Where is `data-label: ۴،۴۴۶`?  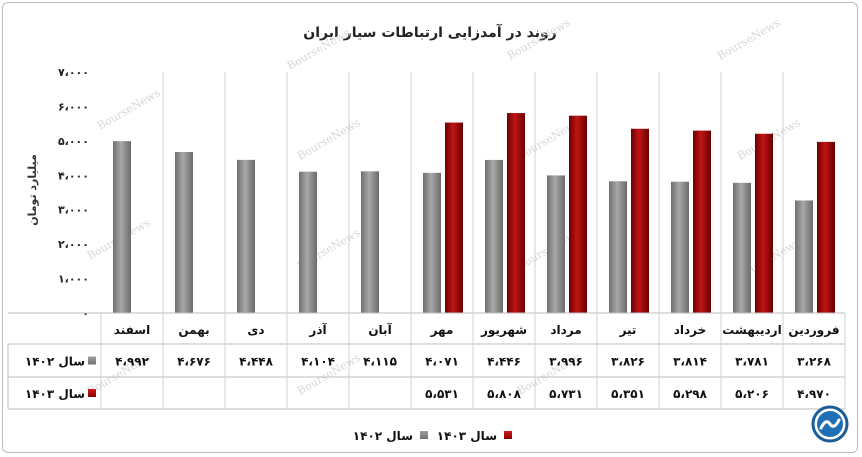
data-label: ۴،۴۴۶ is located at coordinates (504, 362).